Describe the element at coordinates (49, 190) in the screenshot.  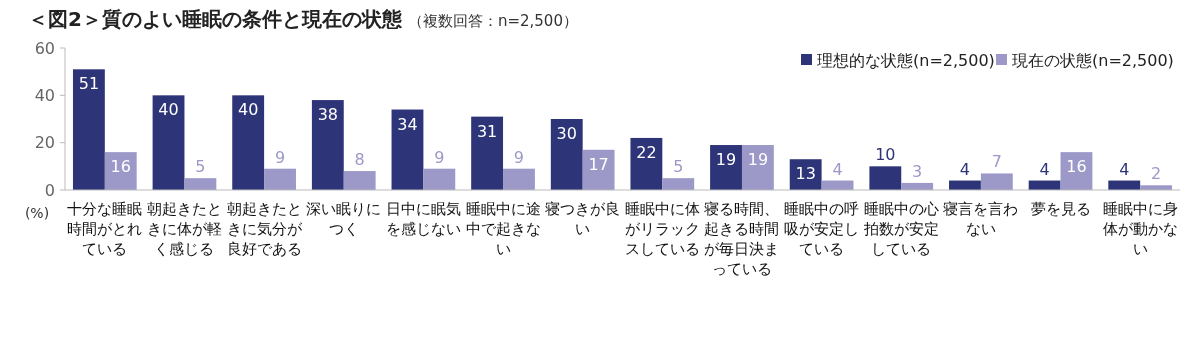
I see `y-tick-label: 0` at that location.